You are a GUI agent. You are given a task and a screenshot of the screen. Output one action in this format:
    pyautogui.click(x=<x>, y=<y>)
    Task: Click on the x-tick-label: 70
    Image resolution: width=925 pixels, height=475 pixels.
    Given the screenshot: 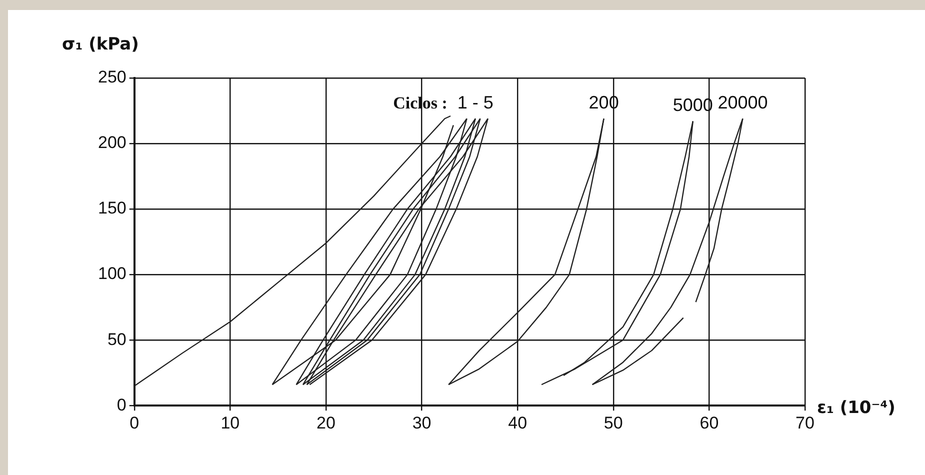 What is the action you would take?
    pyautogui.click(x=805, y=422)
    